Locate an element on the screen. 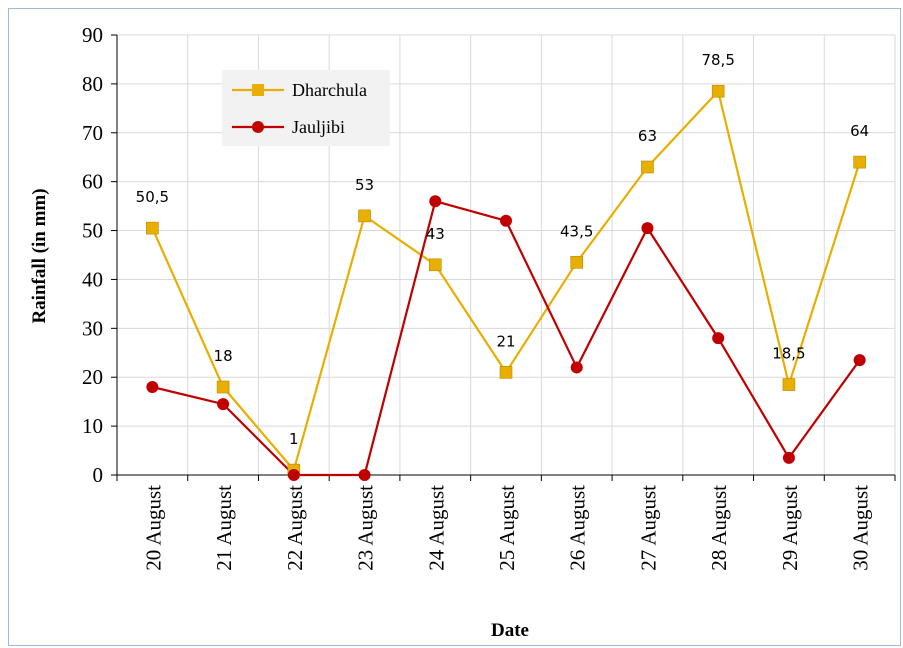  x-tick-label: 30 August is located at coordinates (861, 528).